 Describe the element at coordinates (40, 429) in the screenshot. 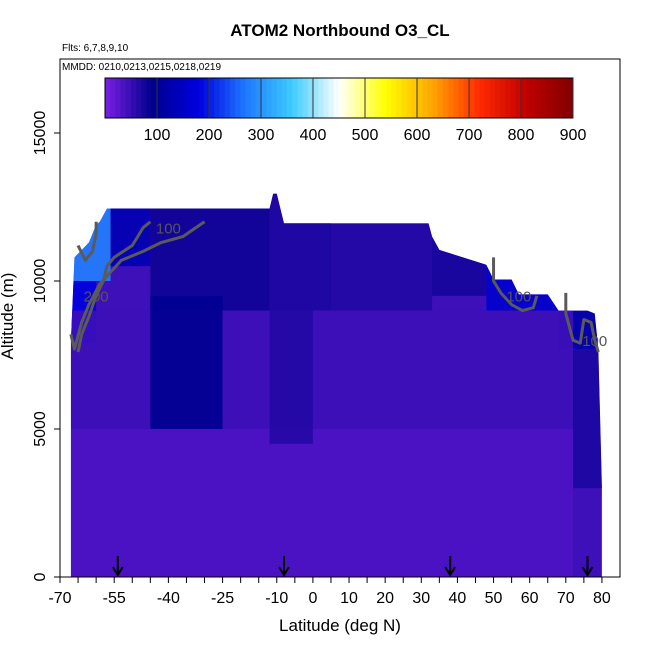

I see `y-tick-label: 5000` at that location.